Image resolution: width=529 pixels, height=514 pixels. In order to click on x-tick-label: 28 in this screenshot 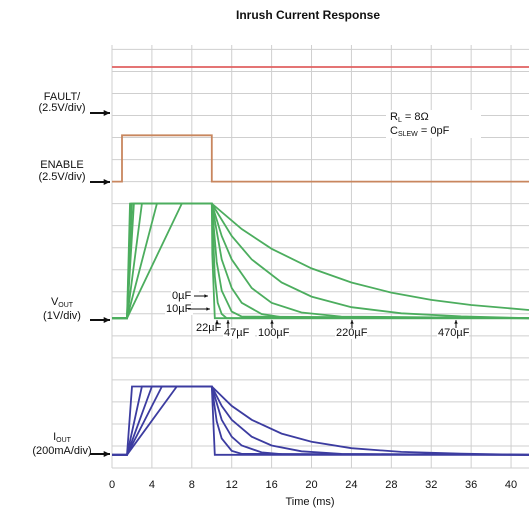, I will do `click(391, 485)`.